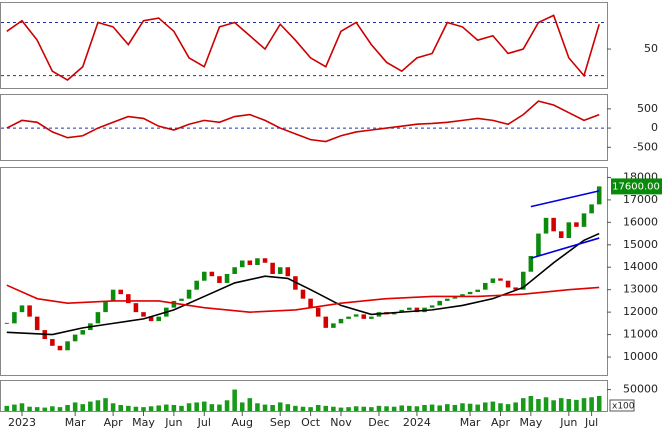  Describe the element at coordinates (640, 311) in the screenshot. I see `y-tick-label: 12000` at that location.